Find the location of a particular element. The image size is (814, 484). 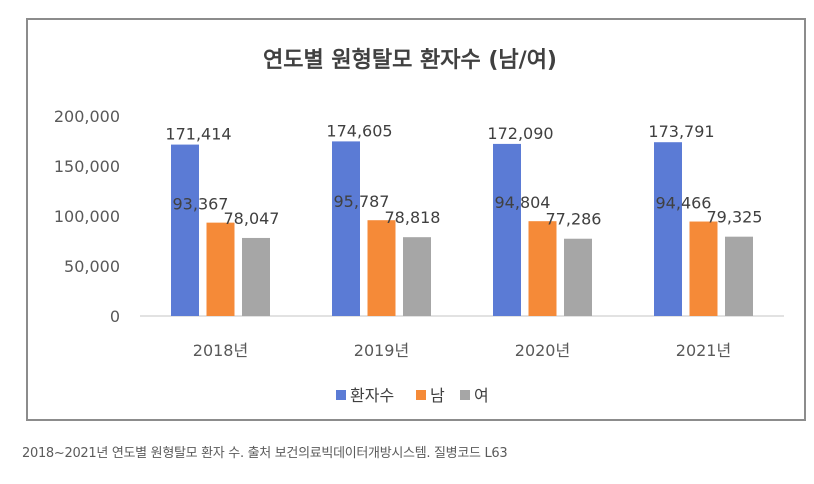

legend-swatch-환자수 is located at coordinates (341, 395).